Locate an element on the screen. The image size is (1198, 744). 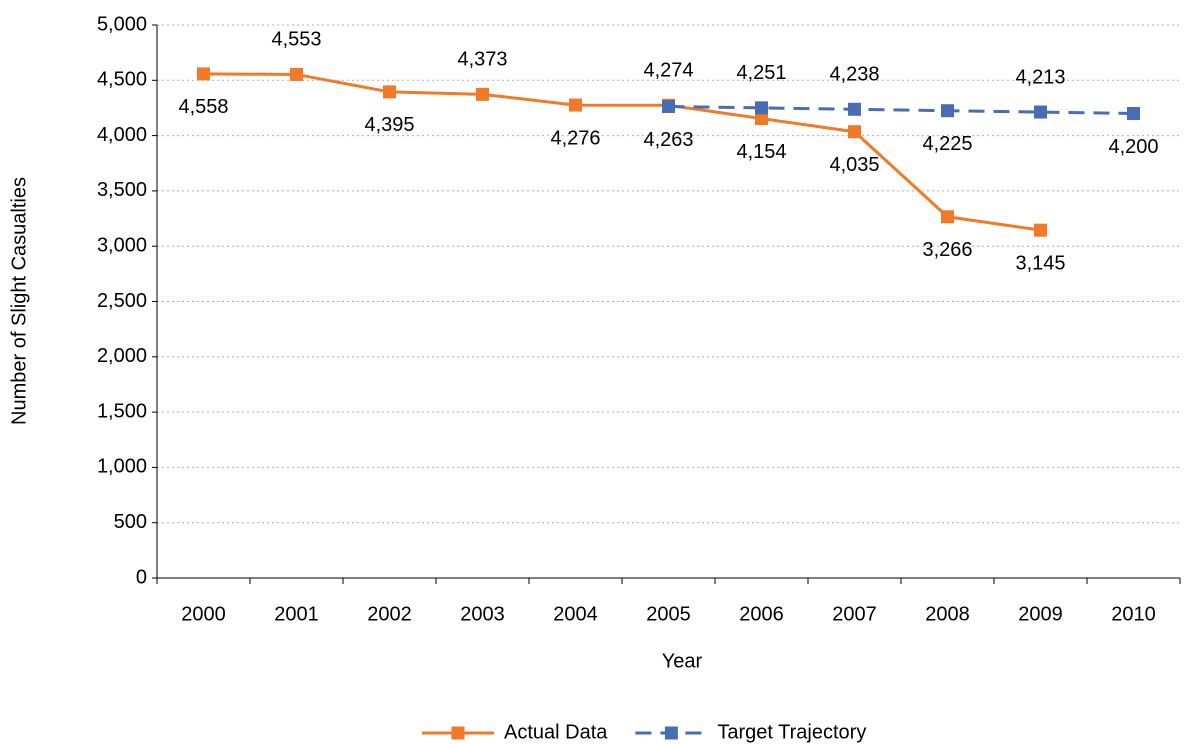
data-label: 4,251 is located at coordinates (761, 73).